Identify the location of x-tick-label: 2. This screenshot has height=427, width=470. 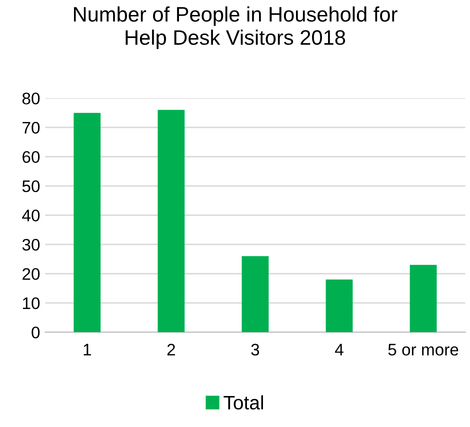
(171, 350).